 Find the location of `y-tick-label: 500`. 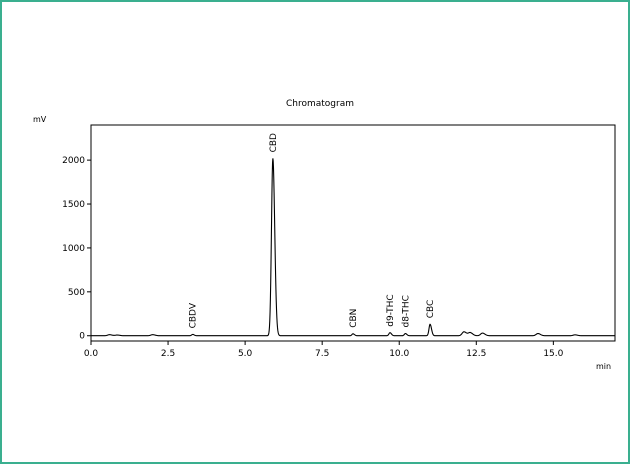

y-tick-label: 500 is located at coordinates (76, 293).